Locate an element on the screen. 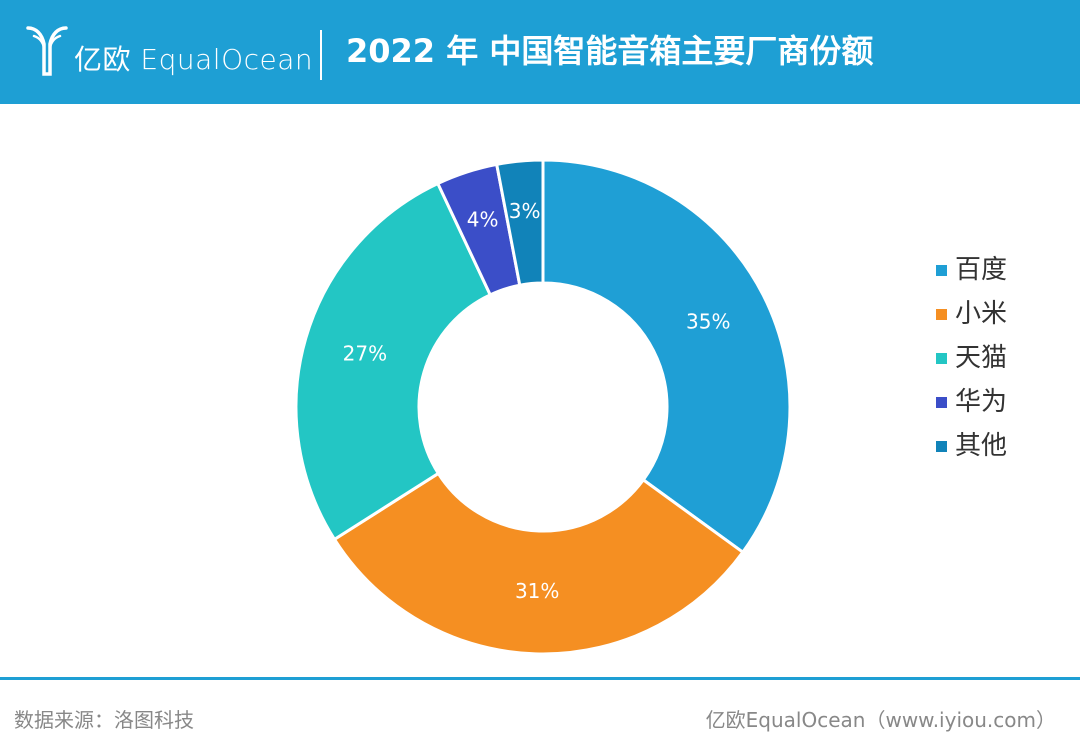  legend-item: 天猫 is located at coordinates (971, 358).